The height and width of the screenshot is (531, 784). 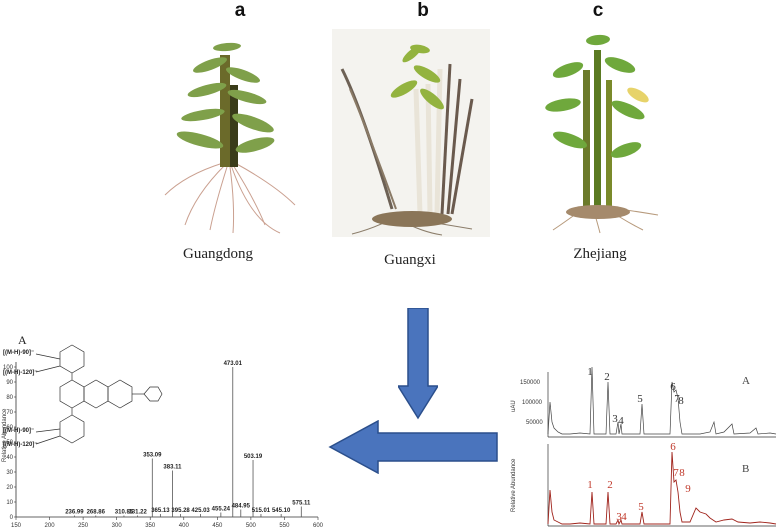 I want to click on ms-peak-label: 353.09, so click(x=152, y=456).